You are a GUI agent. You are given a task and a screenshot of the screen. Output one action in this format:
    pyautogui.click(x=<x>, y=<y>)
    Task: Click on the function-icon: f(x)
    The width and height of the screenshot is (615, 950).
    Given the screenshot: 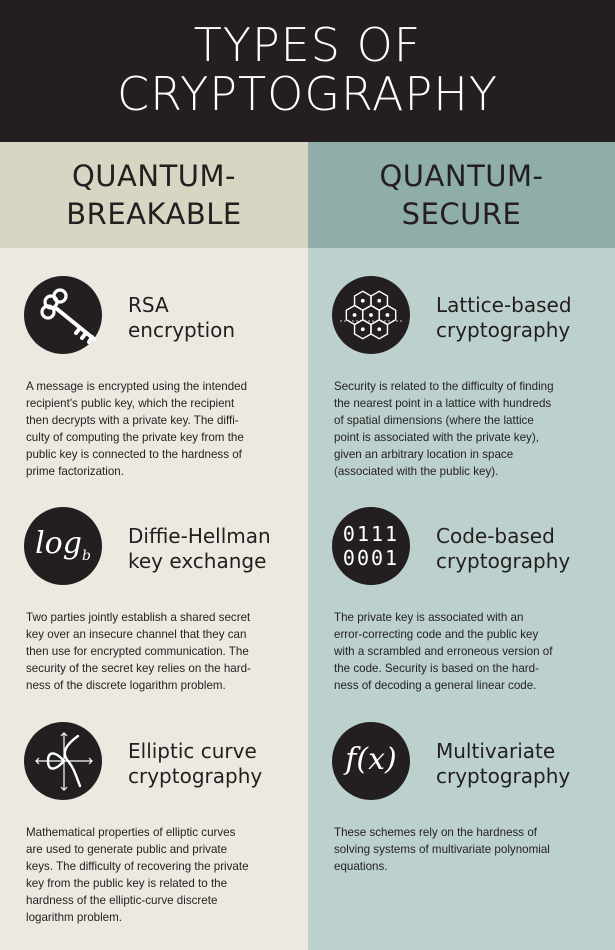 What is the action you would take?
    pyautogui.click(x=371, y=761)
    